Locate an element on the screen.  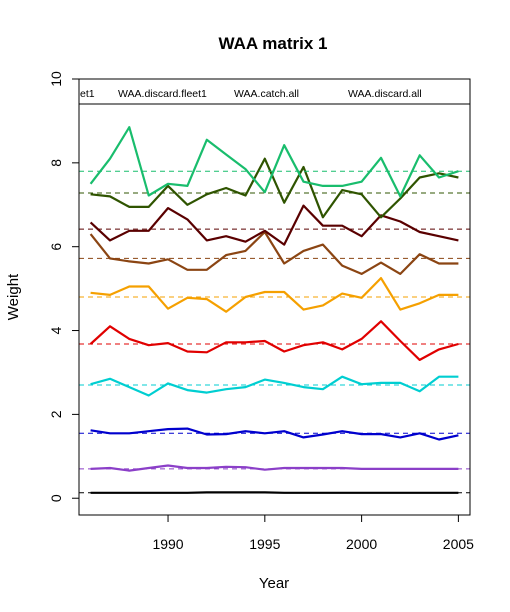
x-tick-label: 2005 is located at coordinates (458, 544).